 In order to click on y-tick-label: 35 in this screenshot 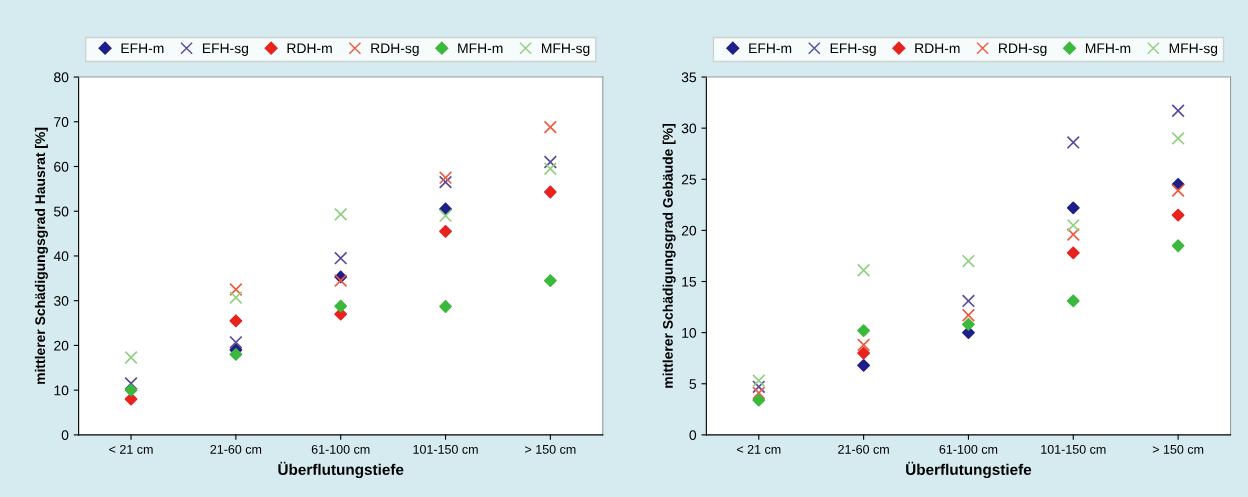, I will do `click(689, 77)`.